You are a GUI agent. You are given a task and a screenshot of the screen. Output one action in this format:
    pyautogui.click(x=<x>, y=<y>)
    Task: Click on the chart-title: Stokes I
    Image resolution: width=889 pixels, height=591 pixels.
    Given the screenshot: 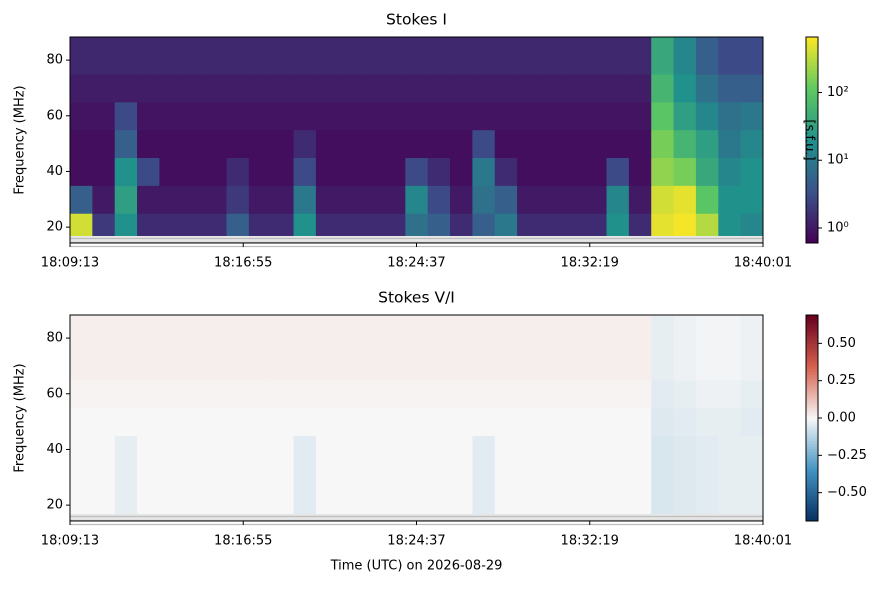 What is the action you would take?
    pyautogui.click(x=416, y=20)
    